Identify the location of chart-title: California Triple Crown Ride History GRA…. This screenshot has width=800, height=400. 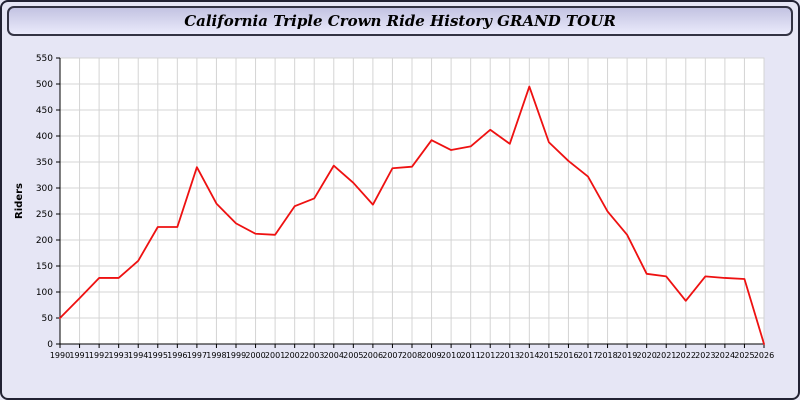
(400, 21).